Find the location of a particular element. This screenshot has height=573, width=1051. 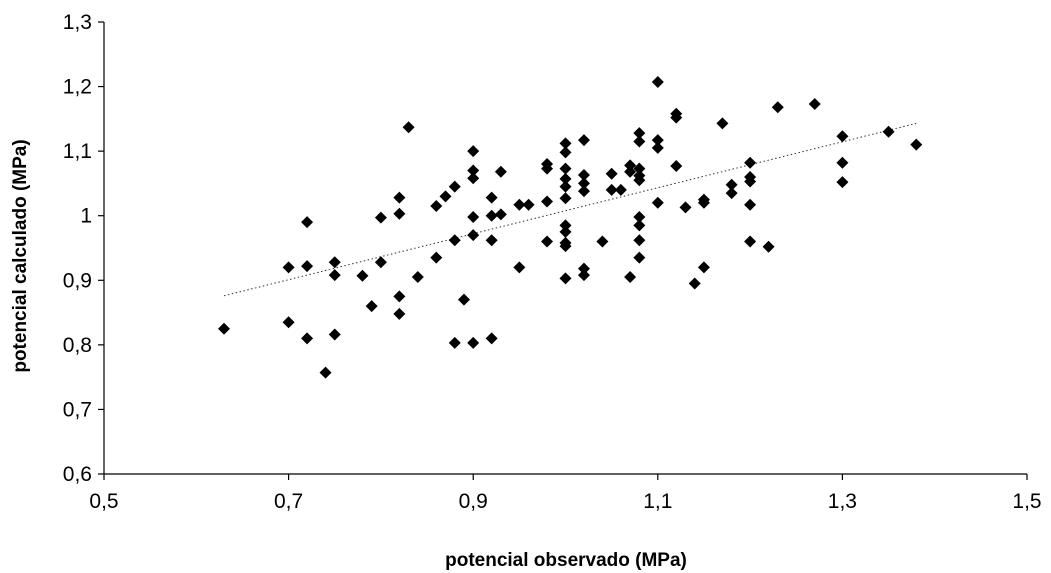

y-tick-label: 0,7 is located at coordinates (77, 409).